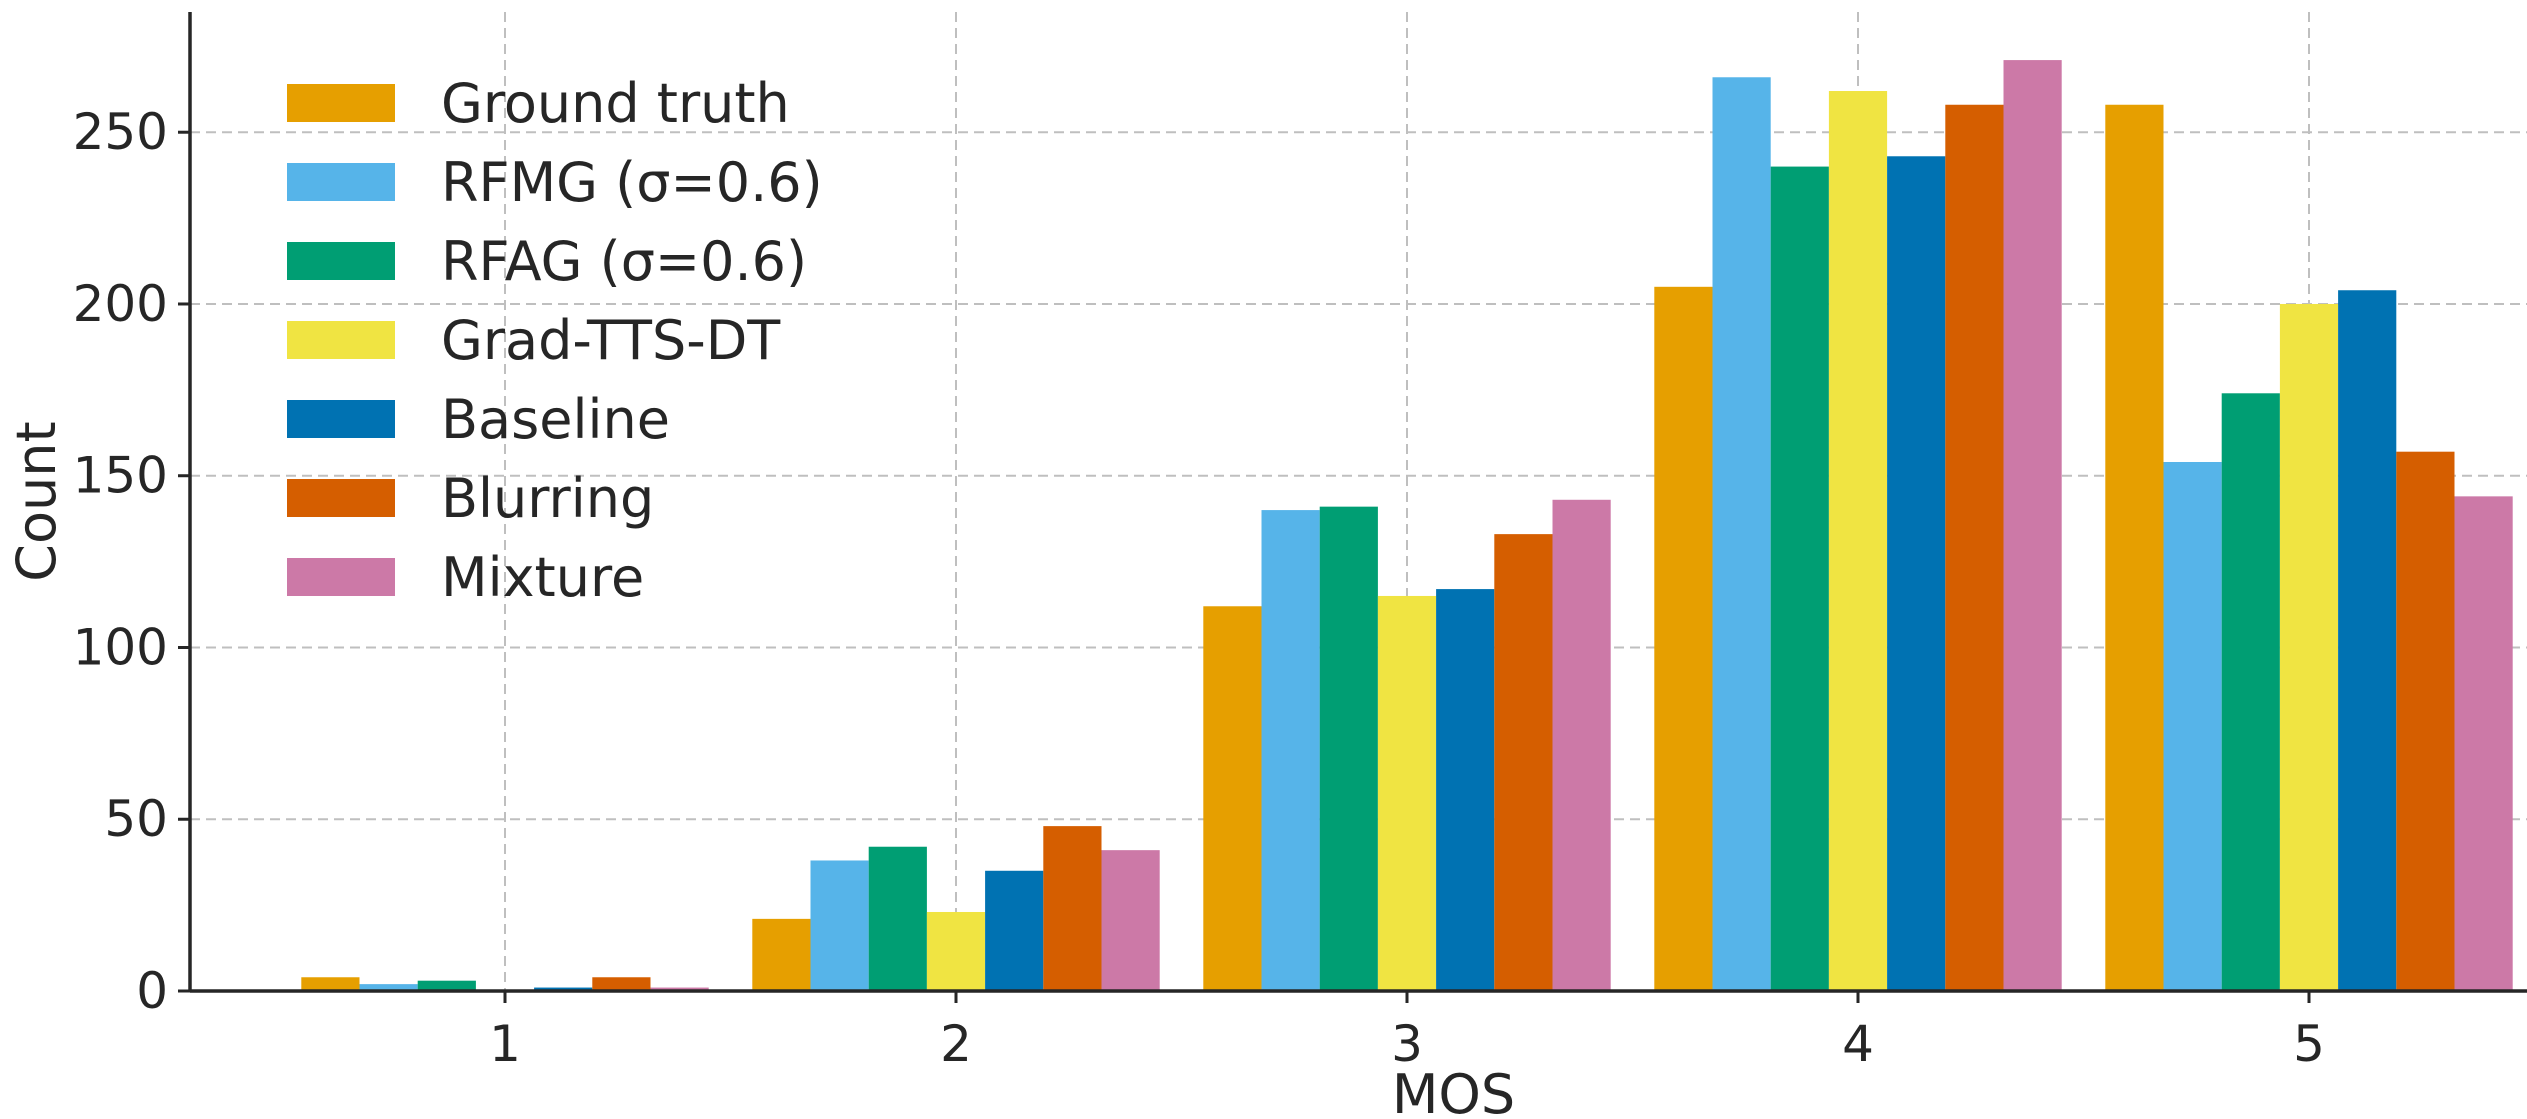  What do you see at coordinates (152, 991) in the screenshot?
I see `y-tick-label: 0` at bounding box center [152, 991].